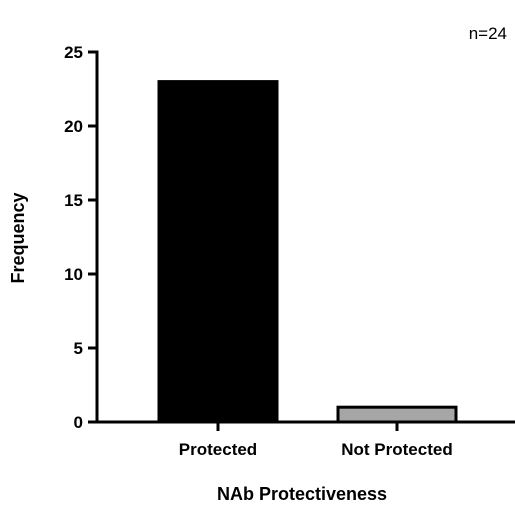 The image size is (515, 517). What do you see at coordinates (73, 200) in the screenshot?
I see `y-tick-label: 15` at bounding box center [73, 200].